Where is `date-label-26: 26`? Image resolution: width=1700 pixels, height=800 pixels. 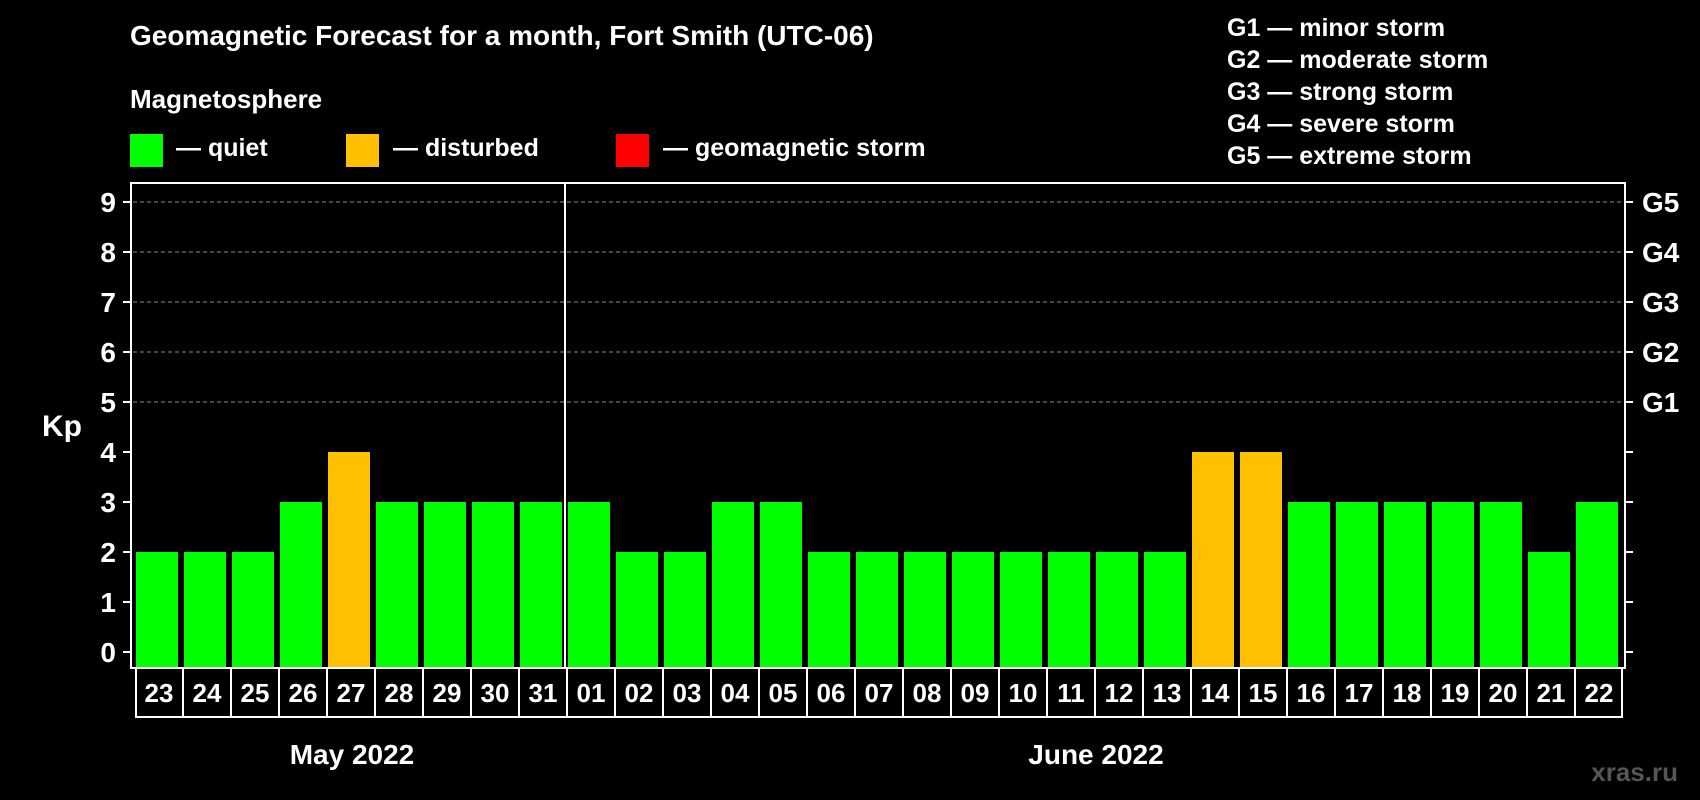
date-label-26: 26 is located at coordinates (303, 693).